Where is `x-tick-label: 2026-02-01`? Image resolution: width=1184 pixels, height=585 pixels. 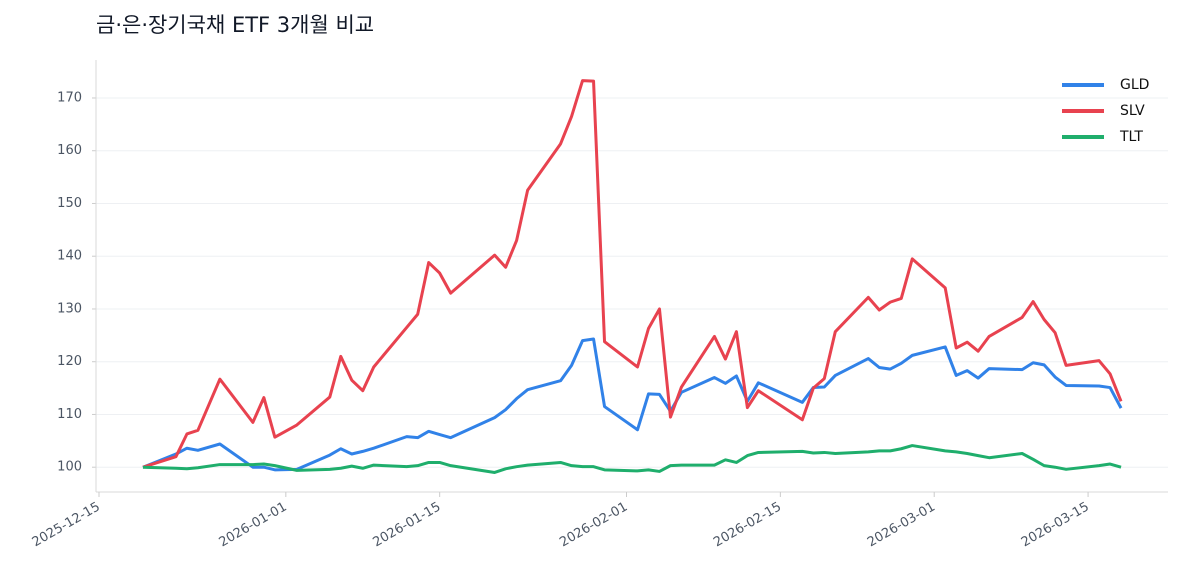
x-tick-label: 2026-02-01 is located at coordinates (593, 525).